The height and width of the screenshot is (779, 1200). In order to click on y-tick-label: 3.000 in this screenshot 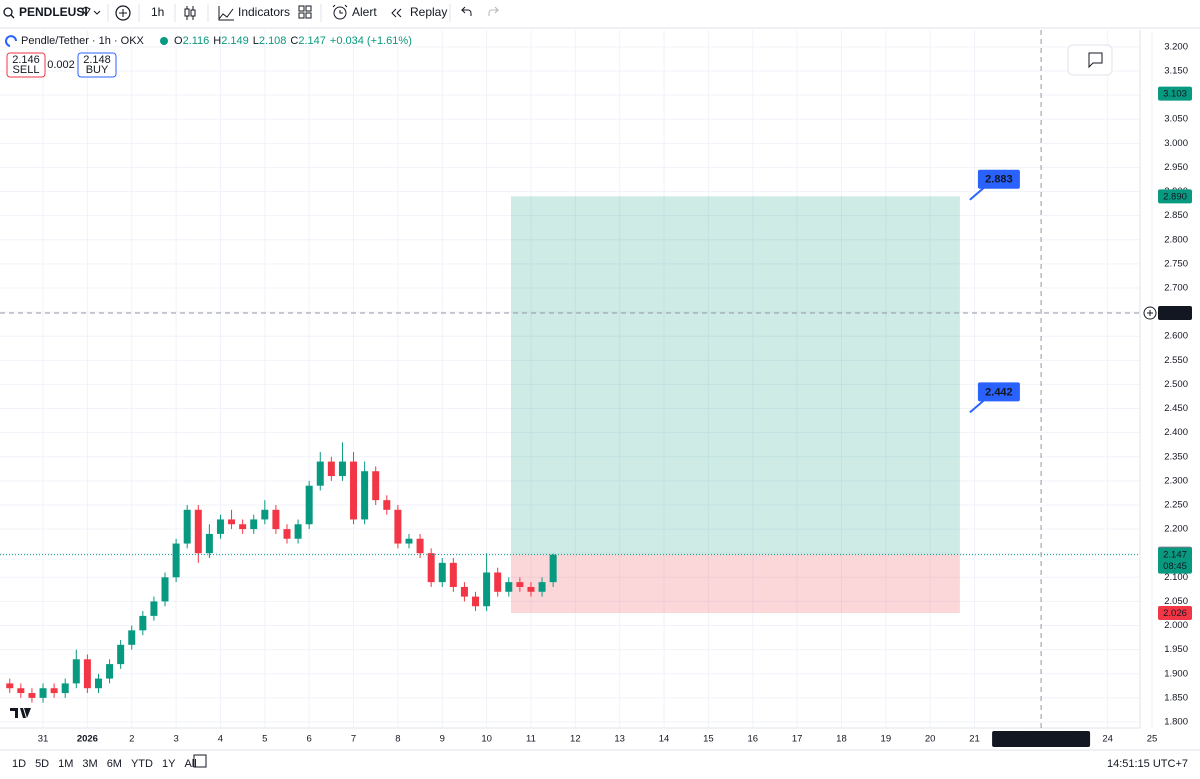, I will do `click(1176, 143)`.